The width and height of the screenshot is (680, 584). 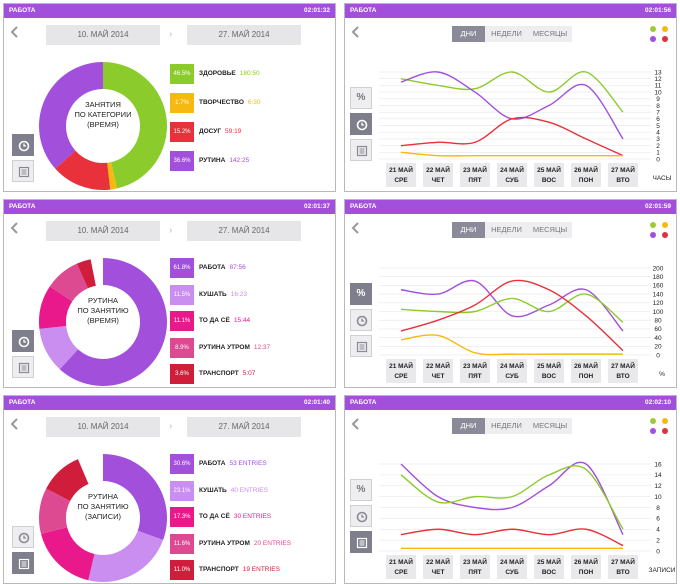 I want to click on legend-label: ЗДОРОВЬЕ, so click(x=217, y=73).